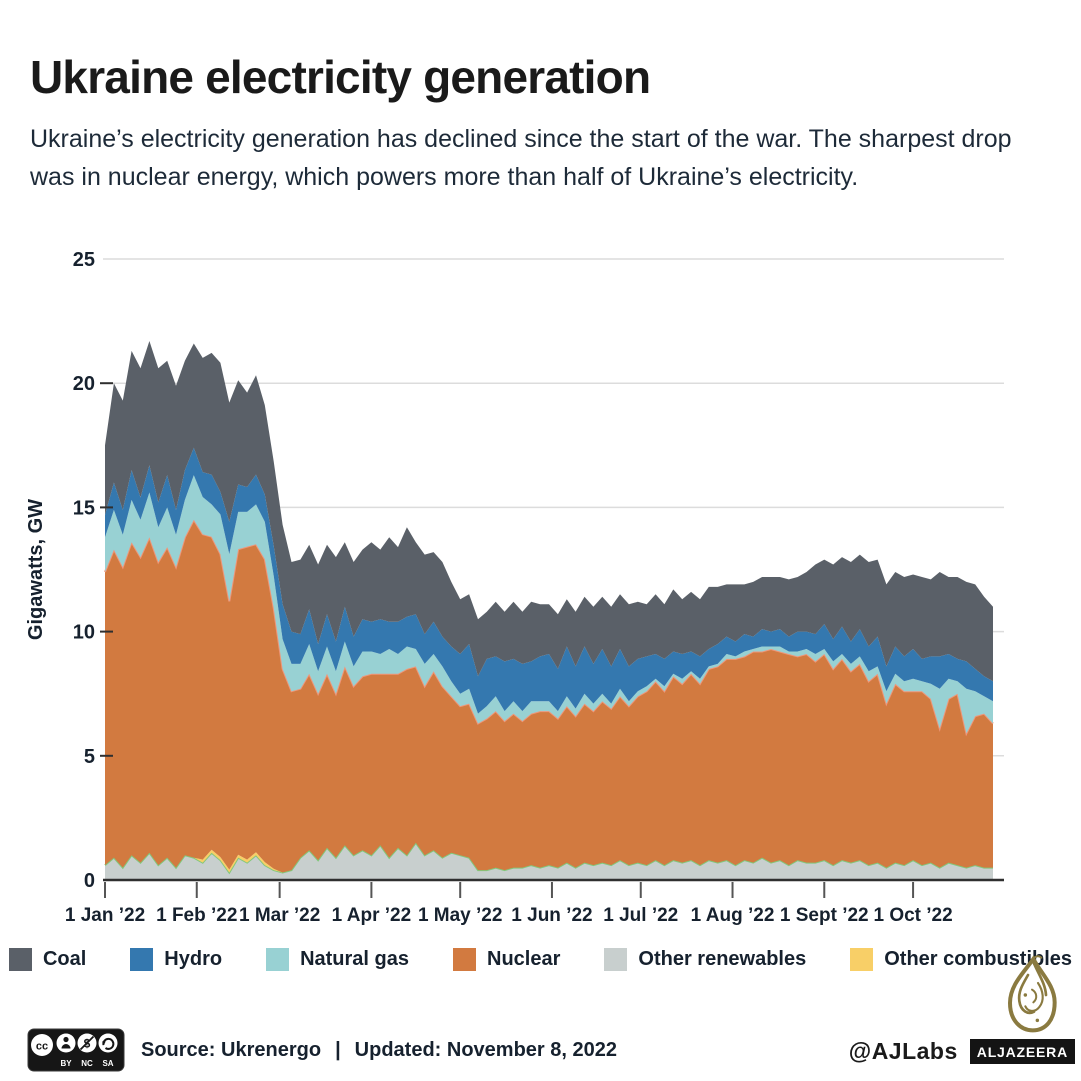  I want to click on legend-label: Natural gas, so click(355, 959).